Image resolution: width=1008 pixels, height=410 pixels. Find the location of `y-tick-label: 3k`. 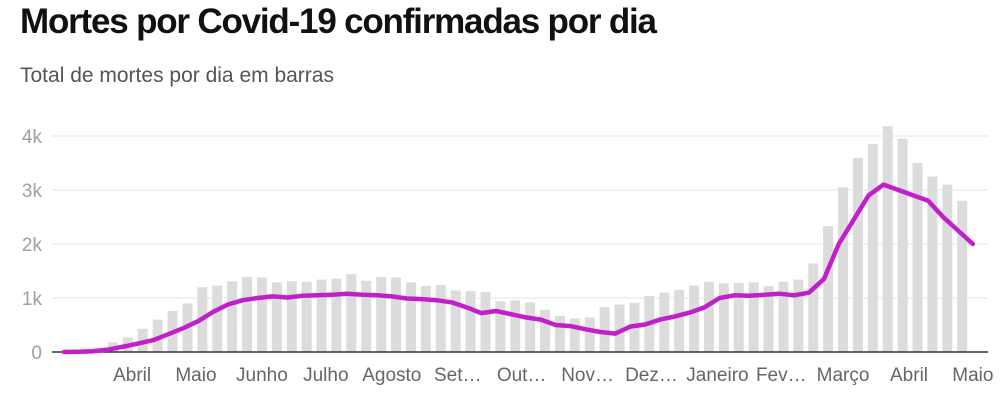

y-tick-label: 3k is located at coordinates (32, 191).